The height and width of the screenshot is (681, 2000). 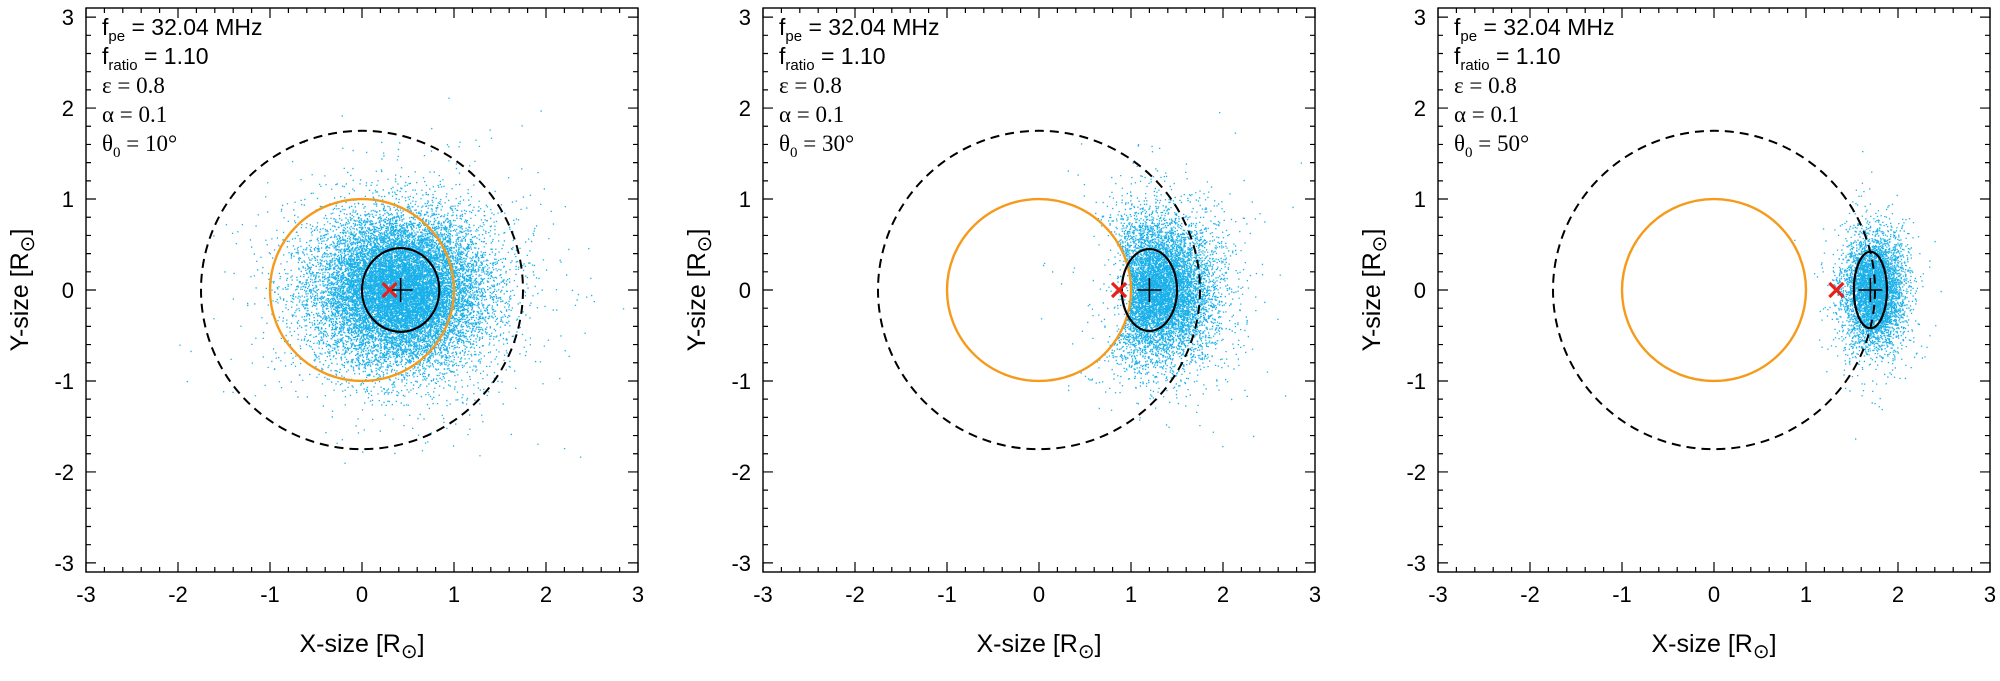 I want to click on annotation-theta: θ0 = 50°, so click(x=1491, y=146).